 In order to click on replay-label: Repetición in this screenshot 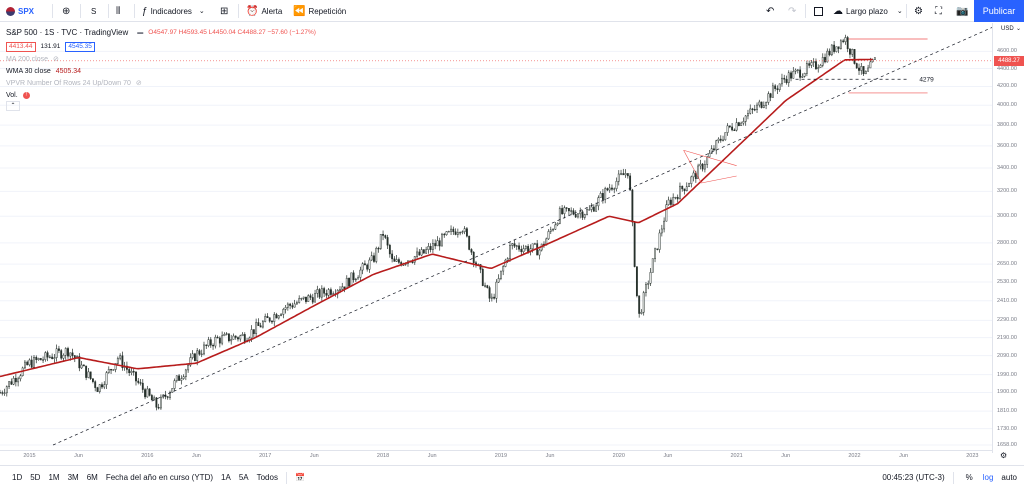, I will do `click(327, 11)`.